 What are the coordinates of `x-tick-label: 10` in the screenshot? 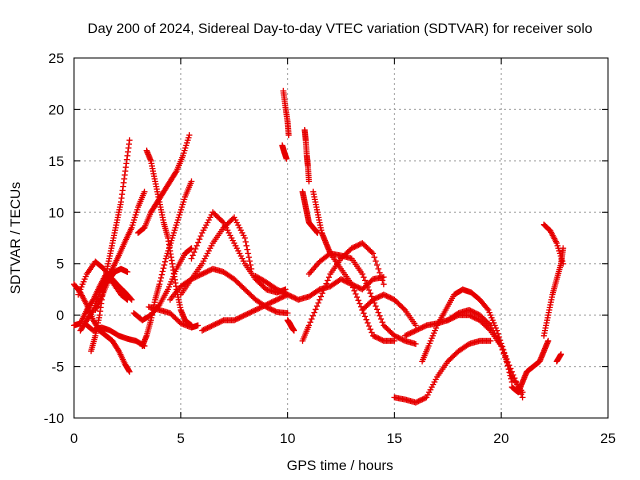 It's located at (288, 438).